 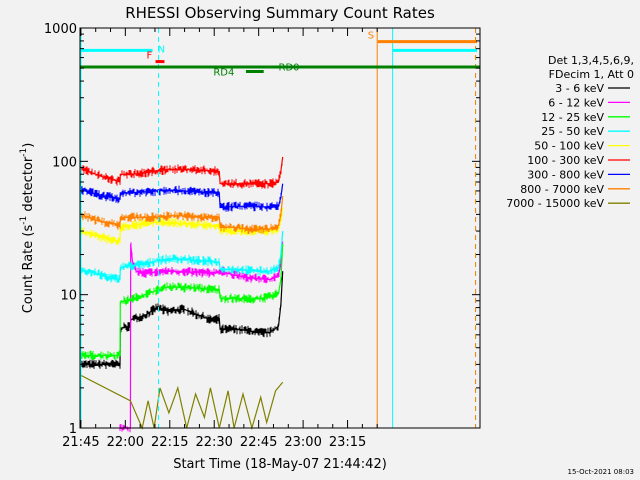 I want to click on y-axis-label-mid: detector, so click(x=28, y=186).